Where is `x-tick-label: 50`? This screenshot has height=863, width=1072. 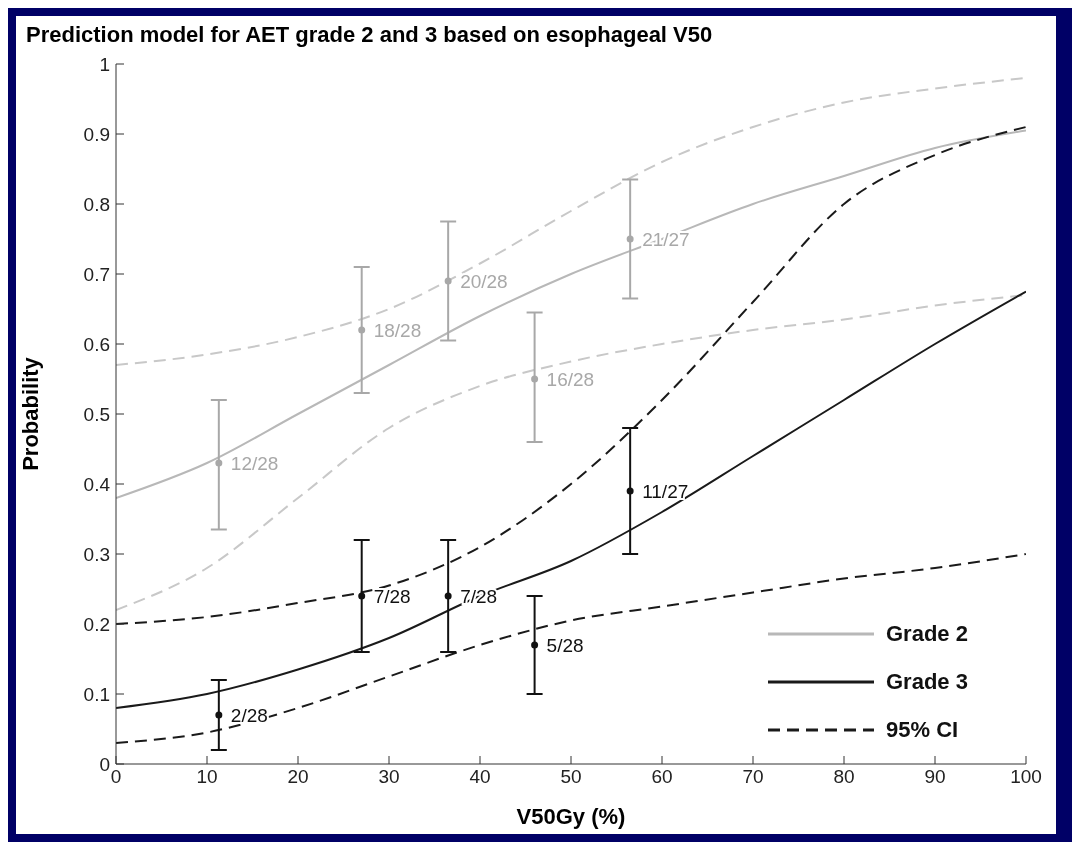 x-tick-label: 50 is located at coordinates (571, 777).